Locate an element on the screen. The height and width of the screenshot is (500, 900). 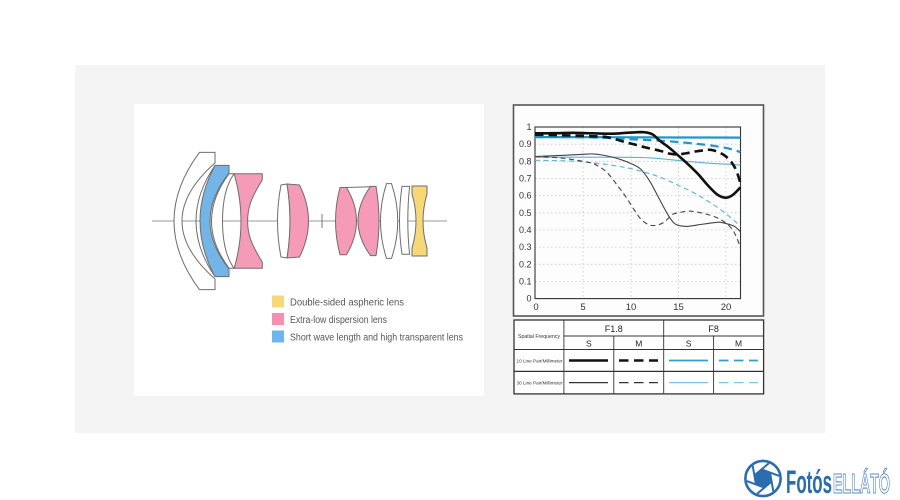
svg-text: 0.9 is located at coordinates (525, 144).